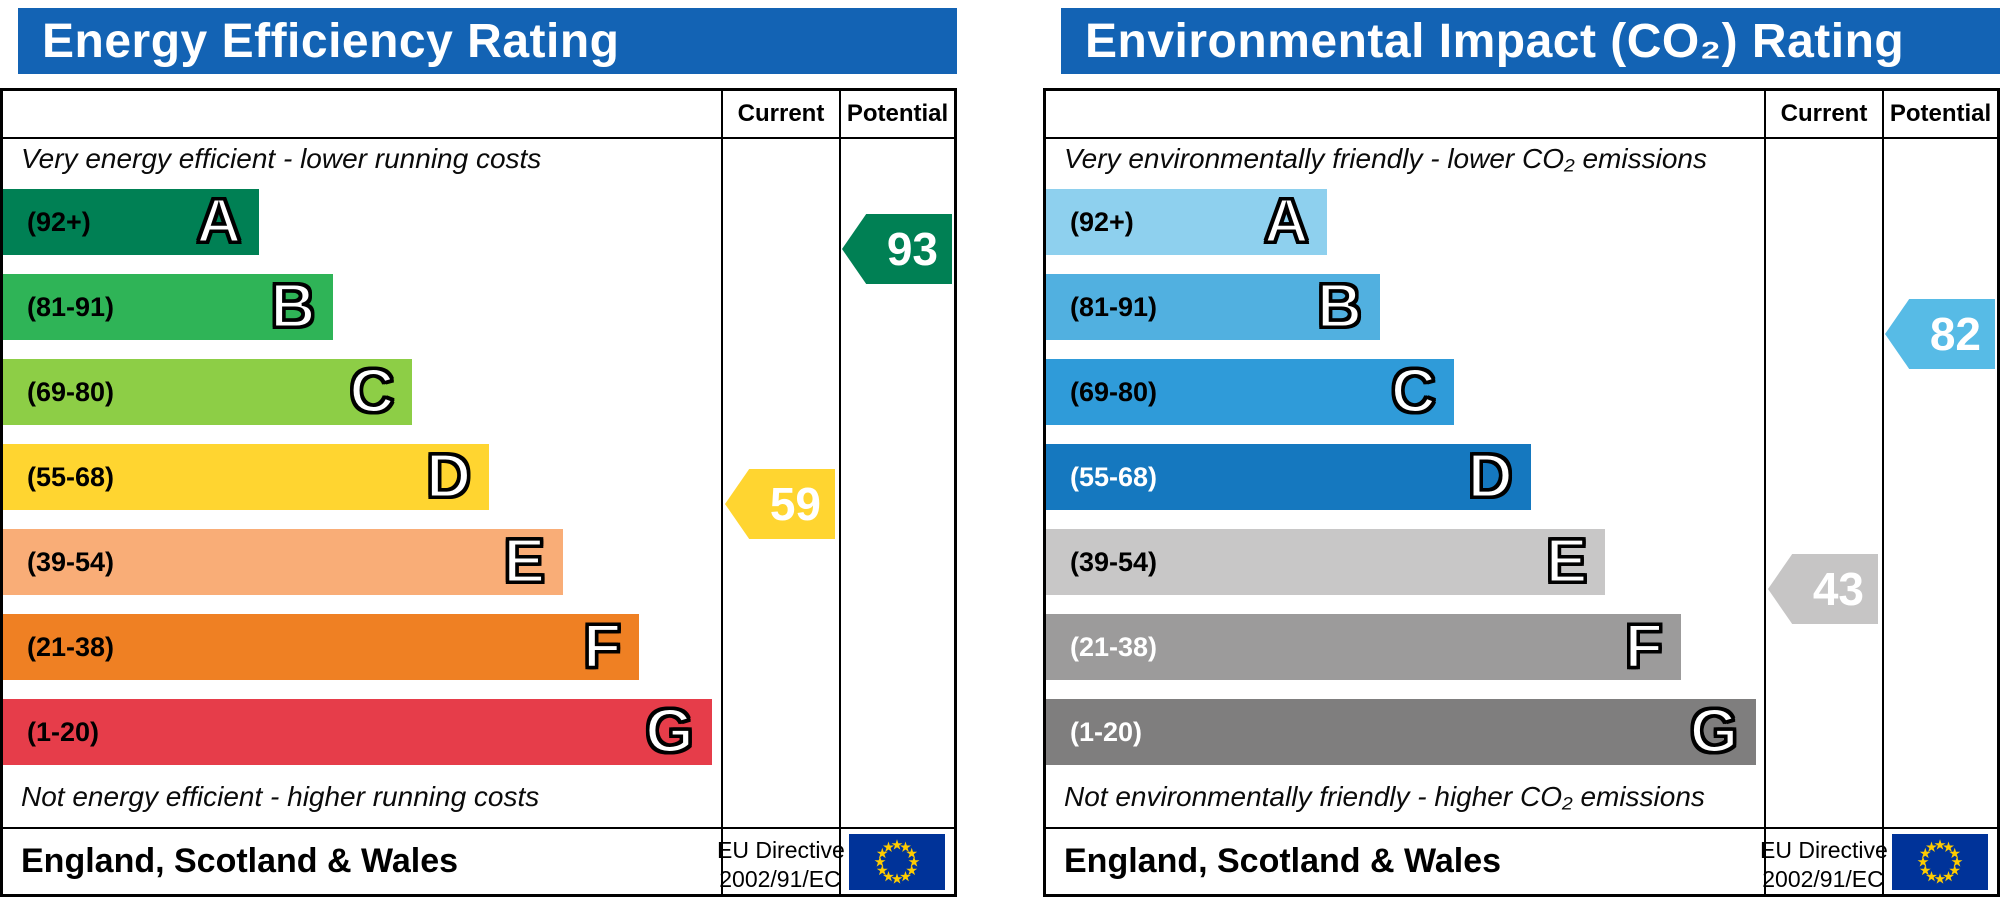 The width and height of the screenshot is (2000, 899). What do you see at coordinates (912, 249) in the screenshot?
I see `potential-rating-value: 93` at bounding box center [912, 249].